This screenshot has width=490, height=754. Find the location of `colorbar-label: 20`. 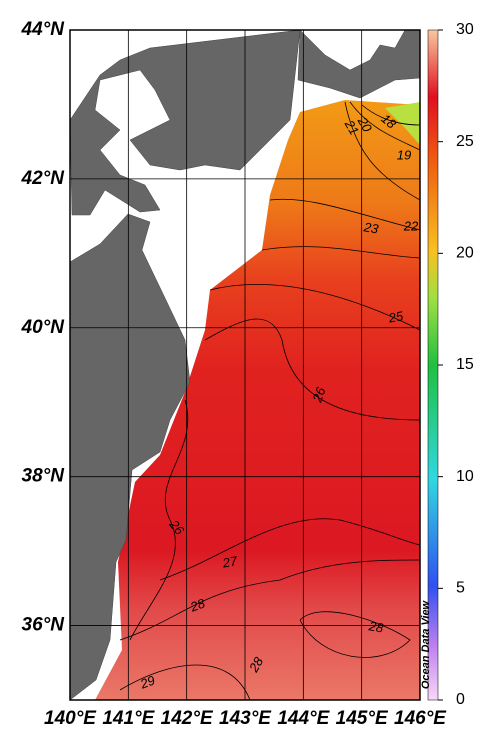

colorbar-label: 20 is located at coordinates (465, 253).